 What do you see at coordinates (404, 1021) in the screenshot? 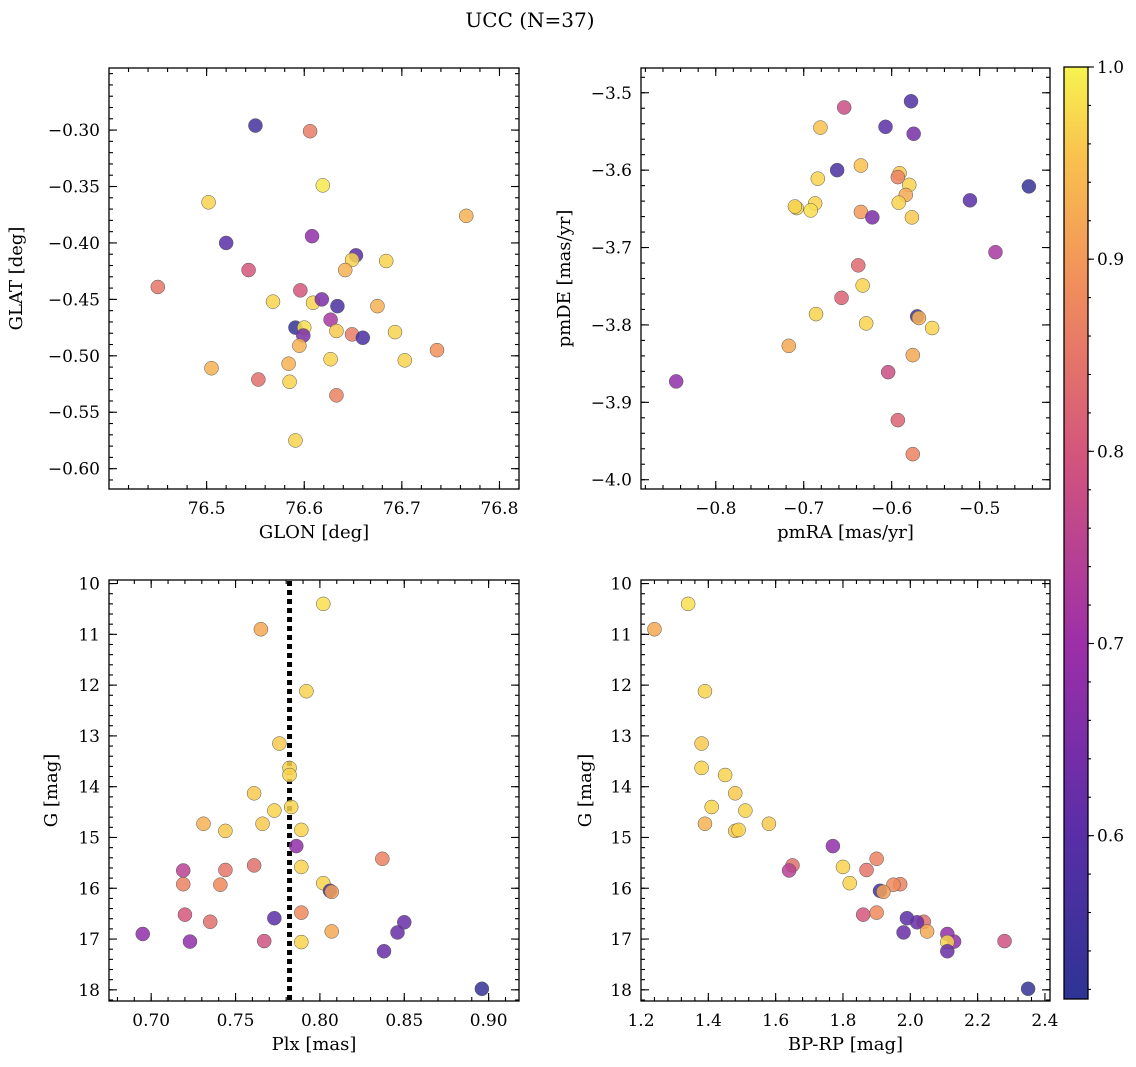
I see `x-tick-label: 0.85` at bounding box center [404, 1021].